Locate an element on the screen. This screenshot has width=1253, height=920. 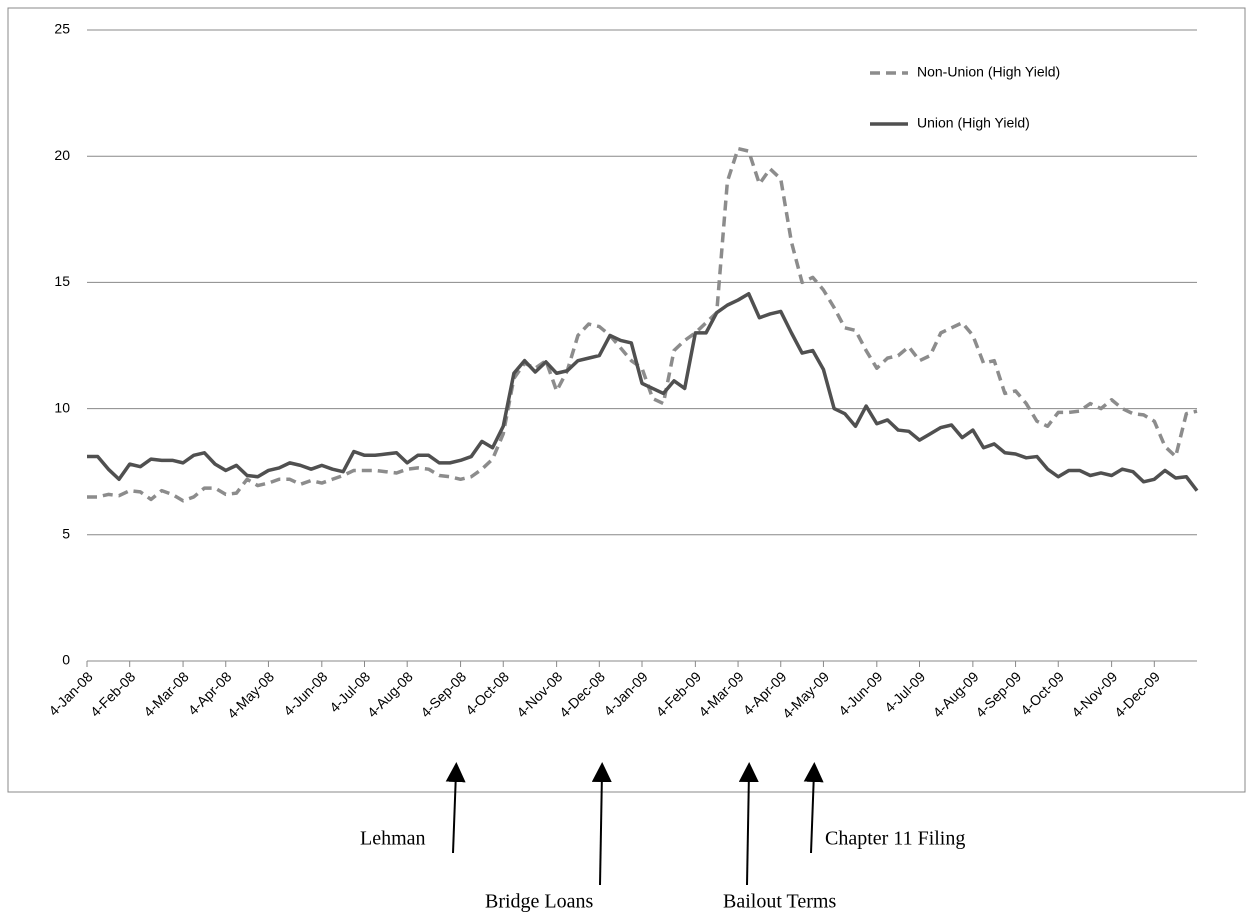
annotation: Chapter 11 Filing is located at coordinates (895, 839).